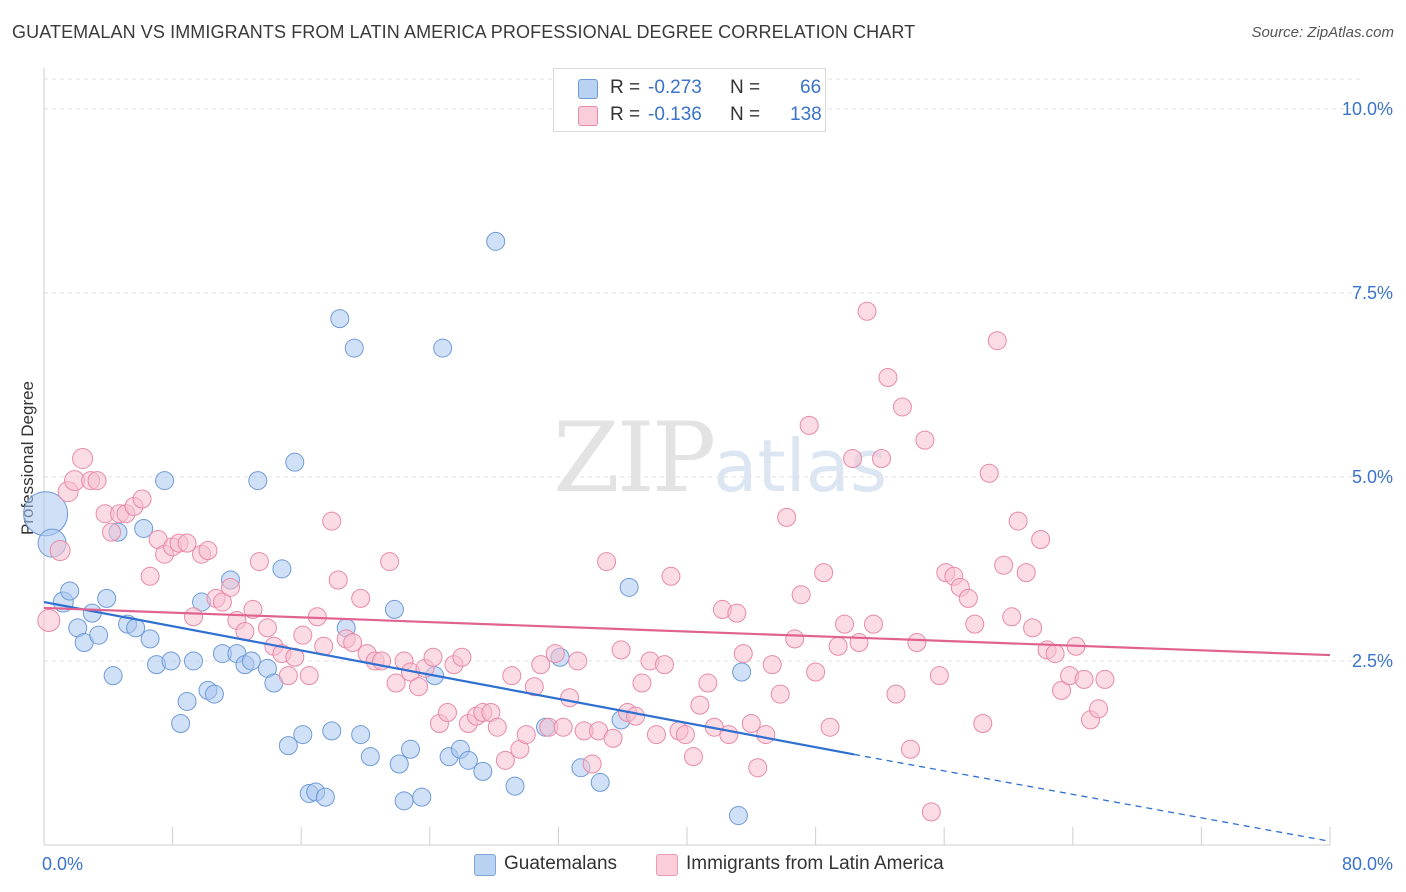 Image resolution: width=1406 pixels, height=892 pixels. What do you see at coordinates (1322, 32) in the screenshot?
I see `source-label: Source: ZipAtlas.com` at bounding box center [1322, 32].